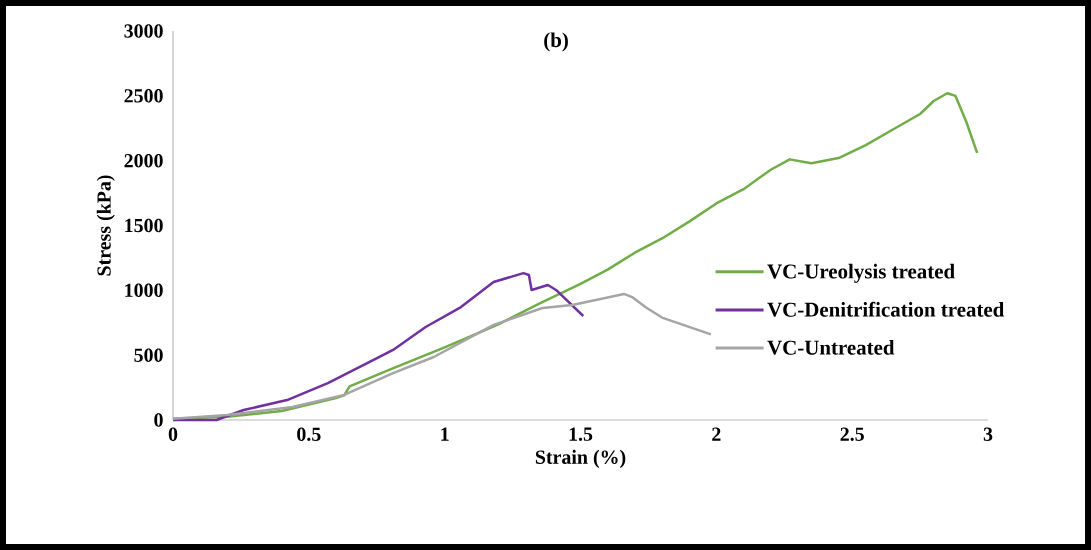 This screenshot has width=1091, height=550. What do you see at coordinates (852, 434) in the screenshot?
I see `x-tick-label: 2.5` at bounding box center [852, 434].